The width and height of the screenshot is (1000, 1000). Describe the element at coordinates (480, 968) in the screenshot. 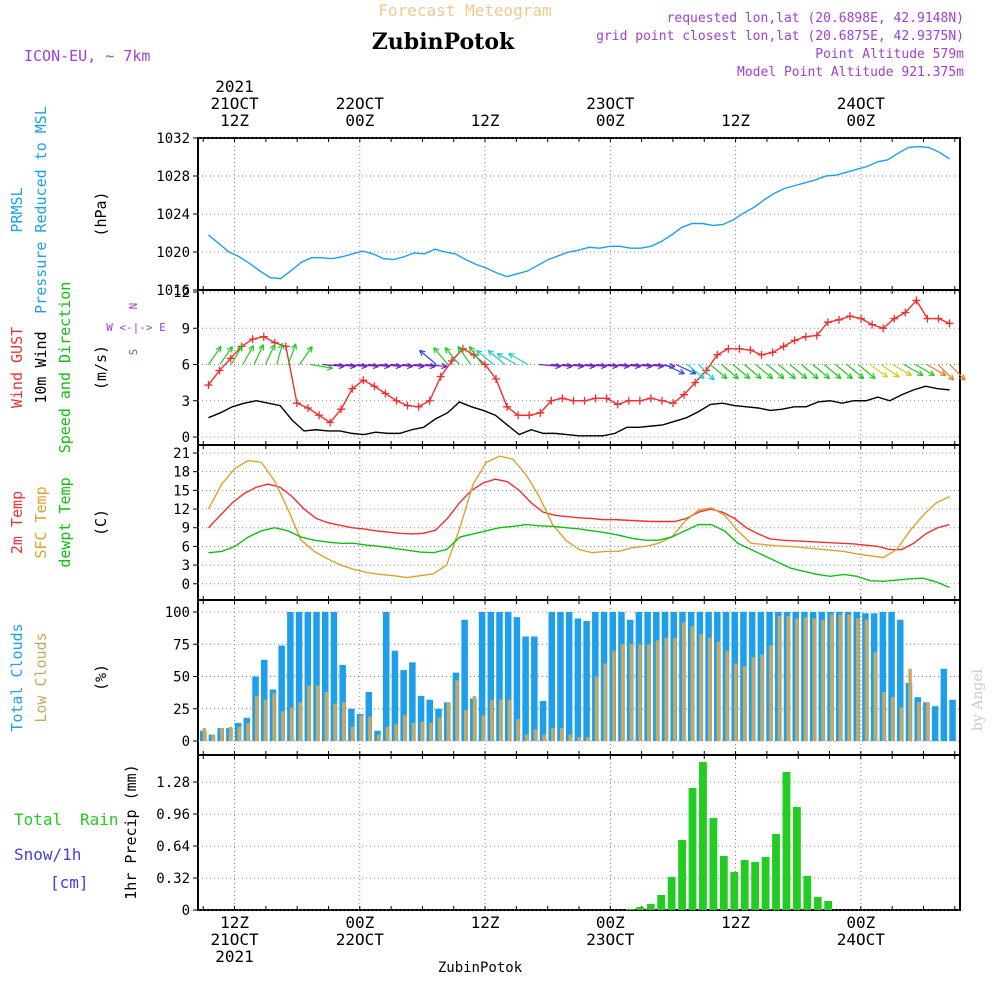

I see `footer-station: ZubinPotok` at that location.